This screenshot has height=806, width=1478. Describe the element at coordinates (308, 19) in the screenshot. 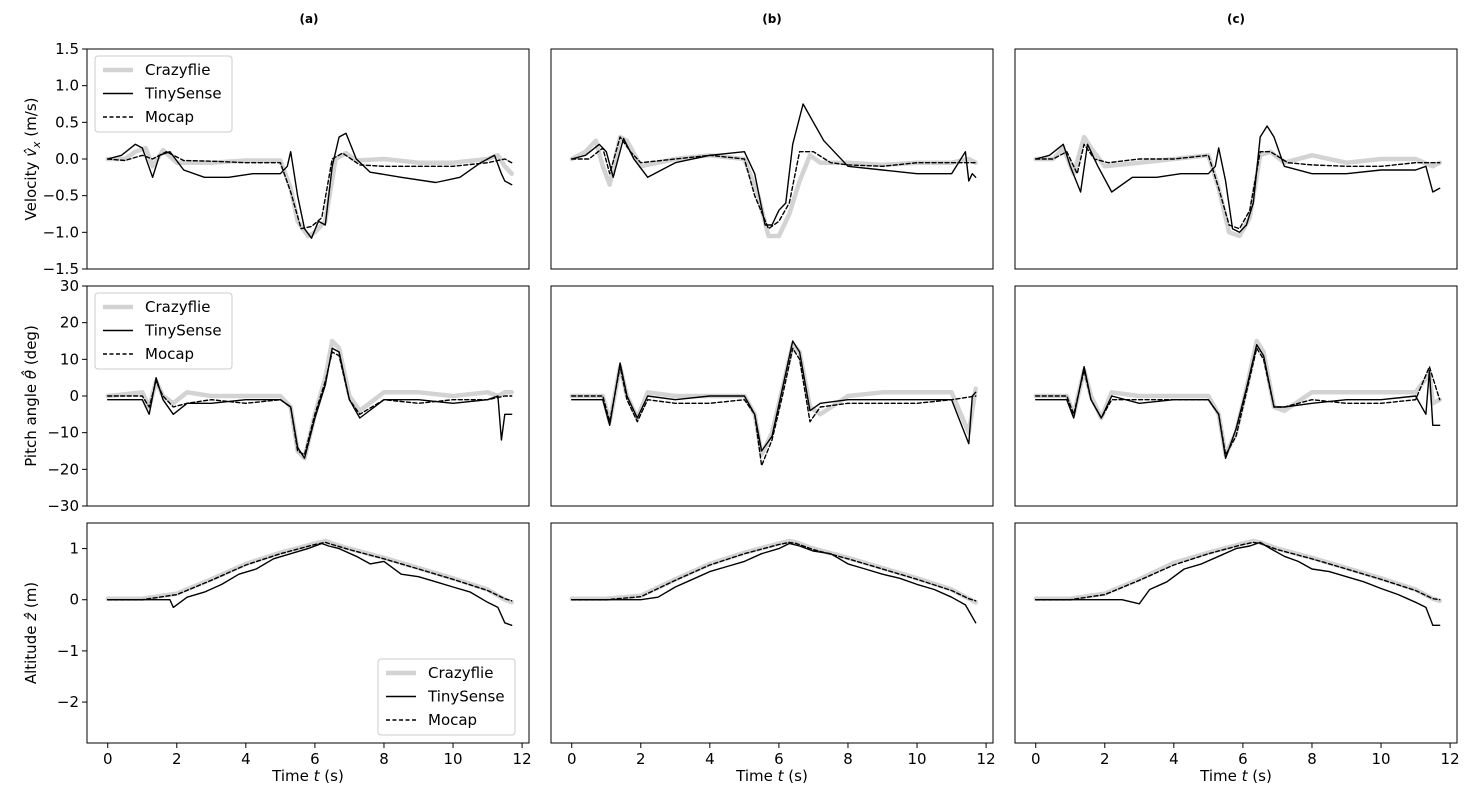

I see `column-title-a: (a)` at that location.